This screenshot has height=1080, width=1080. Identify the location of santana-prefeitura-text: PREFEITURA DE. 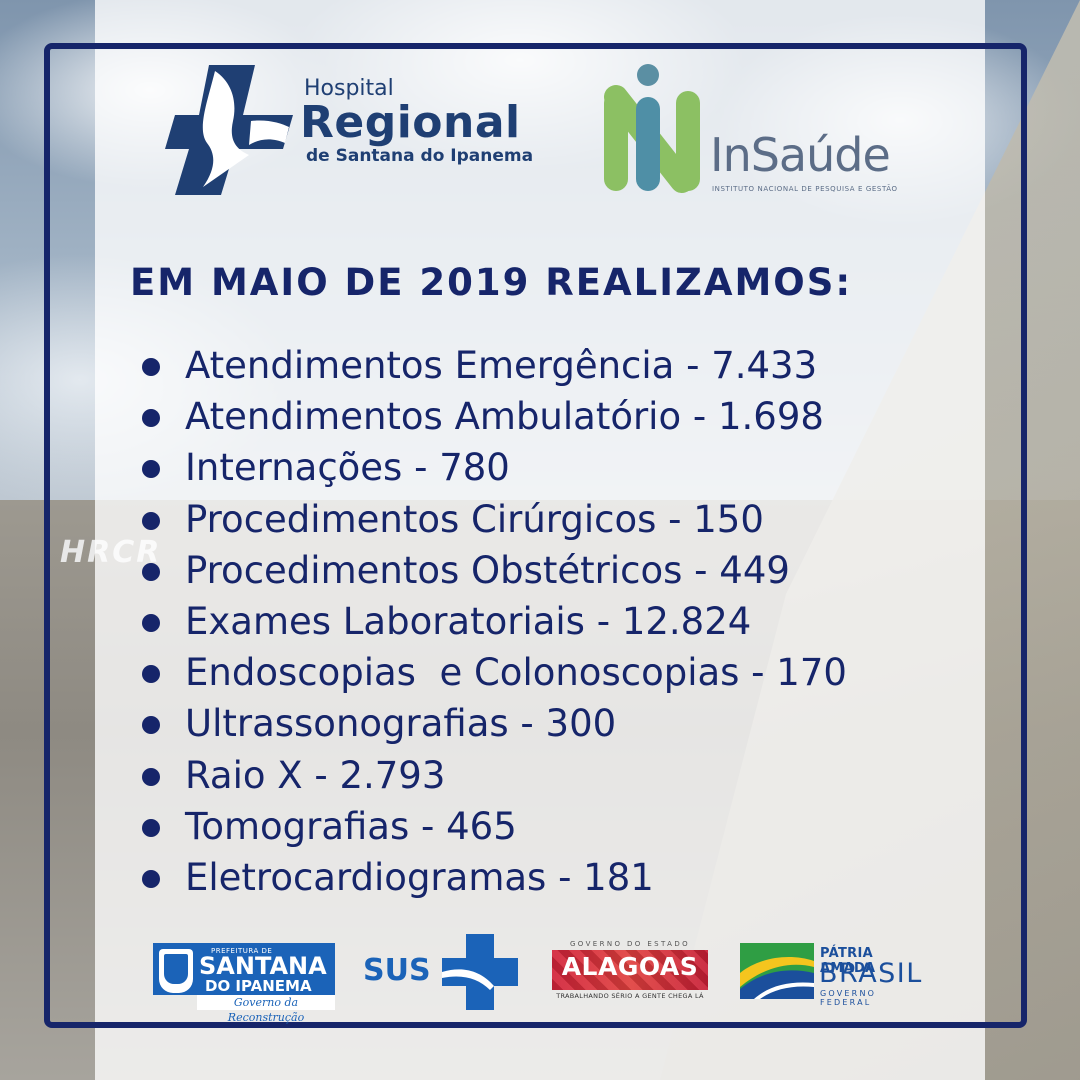
(242, 951).